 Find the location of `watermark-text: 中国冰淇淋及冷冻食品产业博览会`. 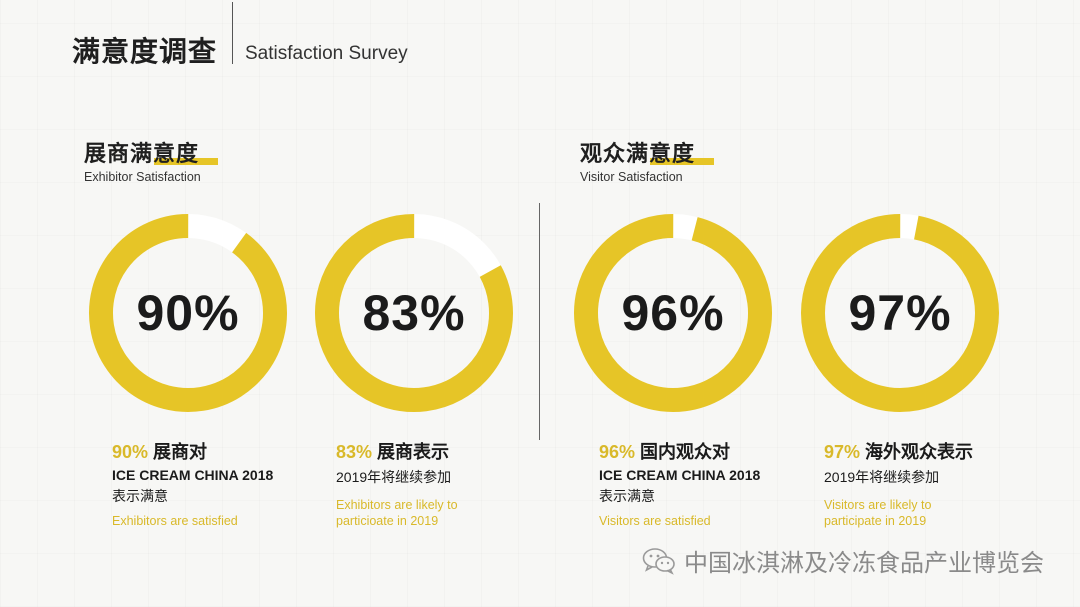

watermark-text: 中国冰淇淋及冷冻食品产业博览会 is located at coordinates (864, 563).